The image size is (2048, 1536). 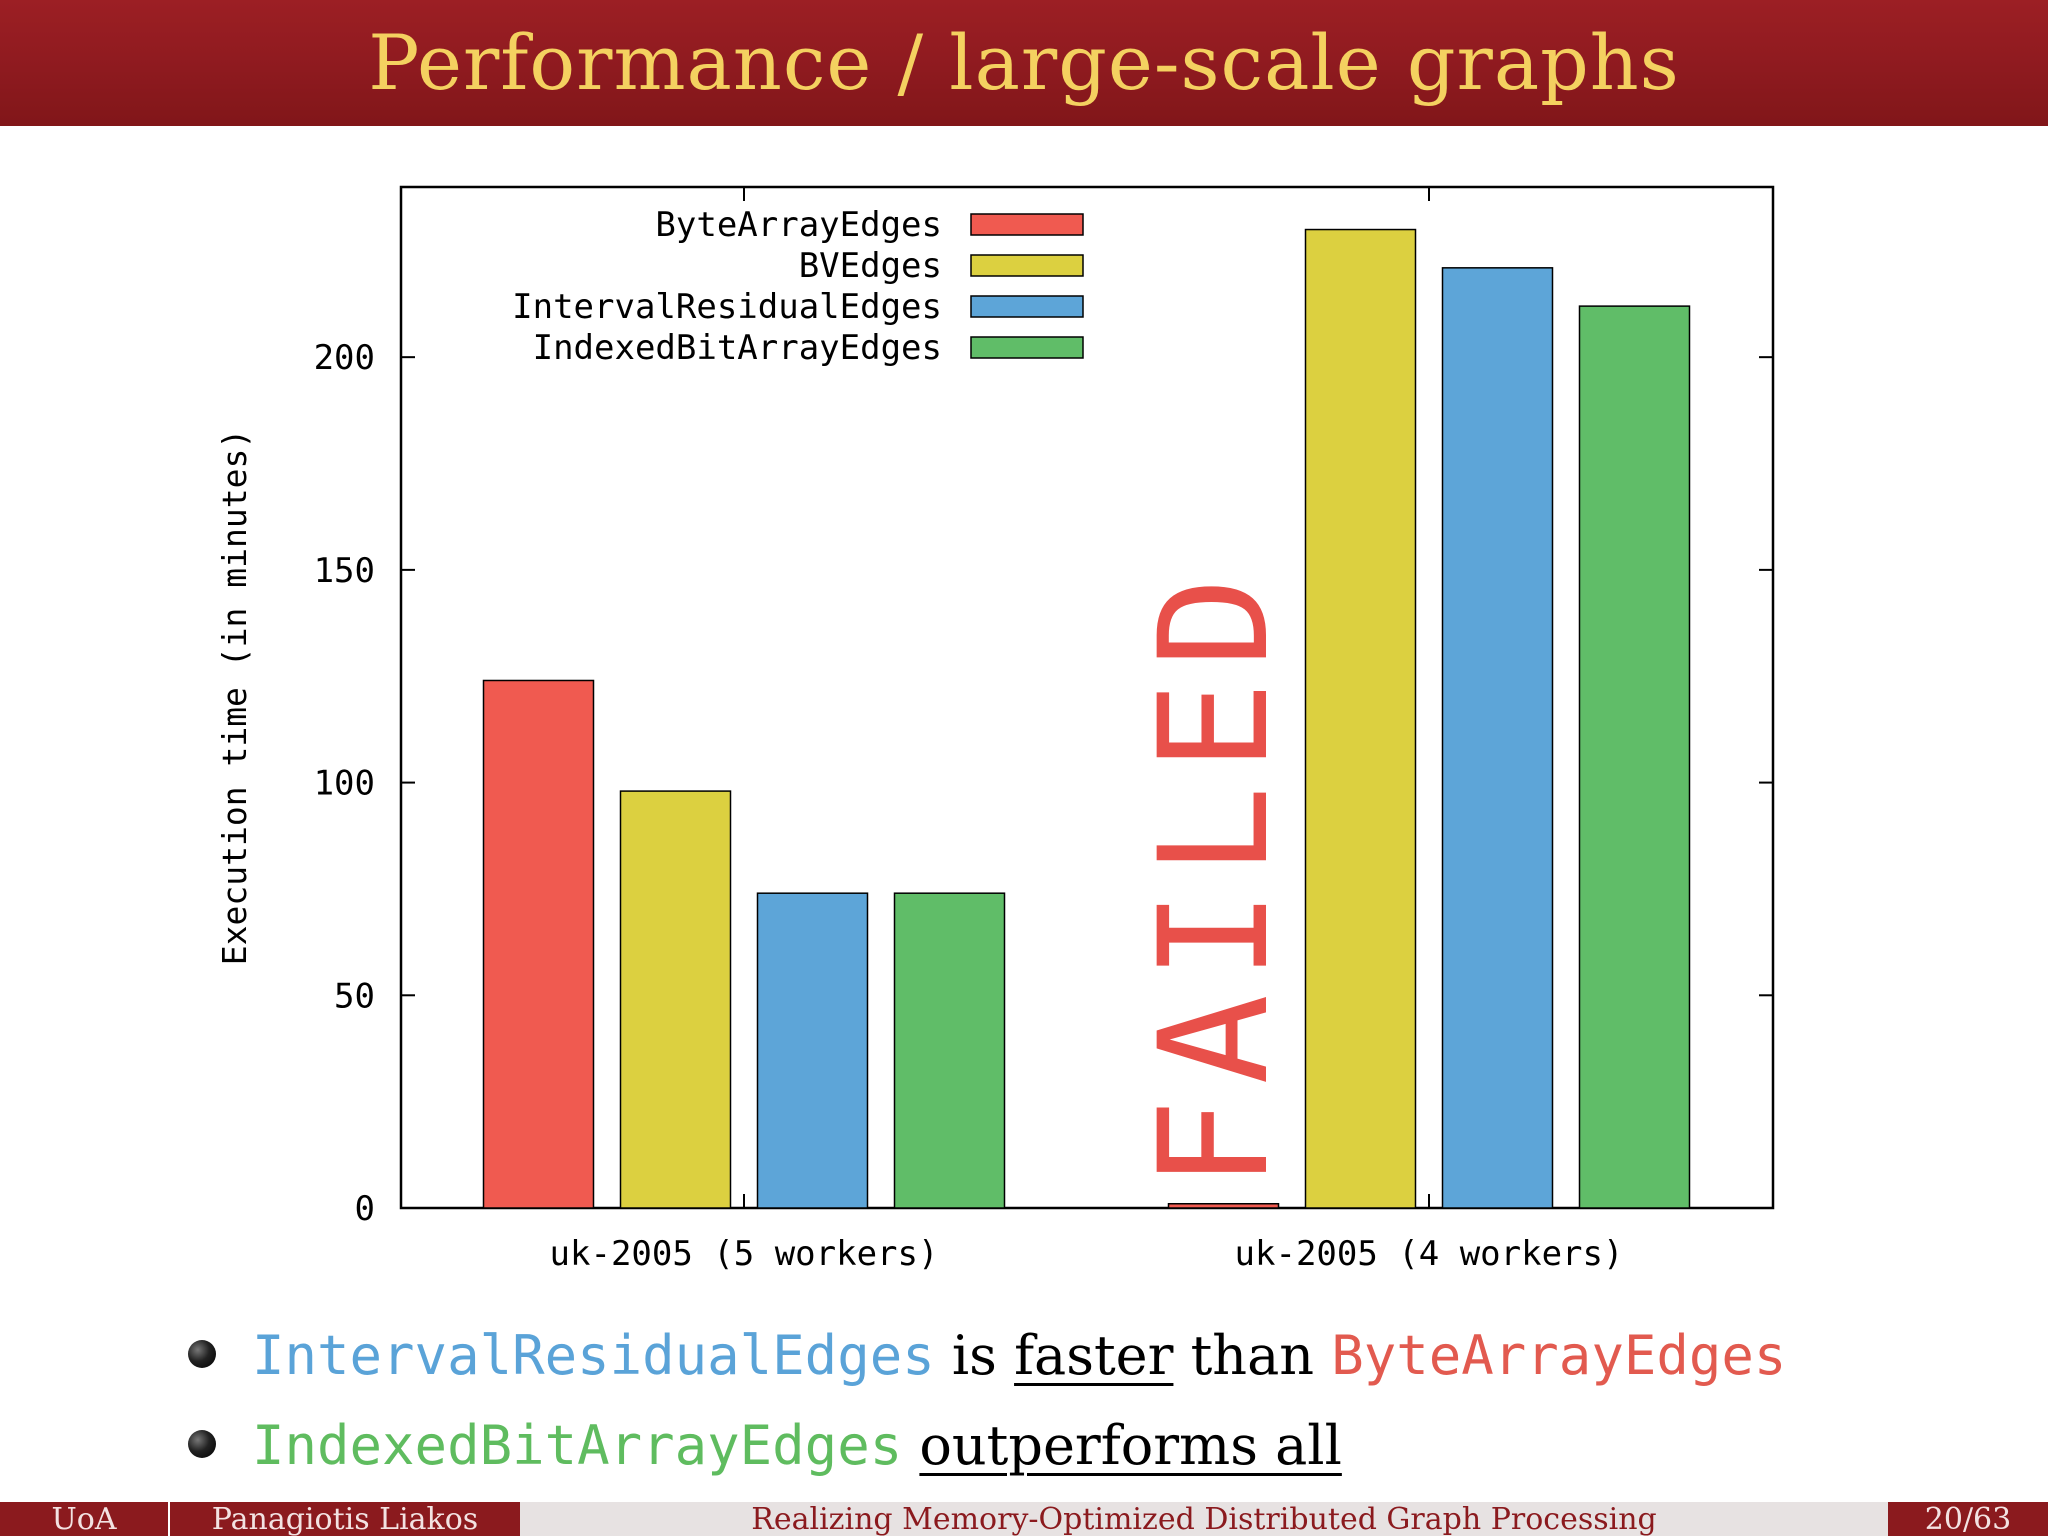 What do you see at coordinates (344, 571) in the screenshot?
I see `y-tick-label: 150` at bounding box center [344, 571].